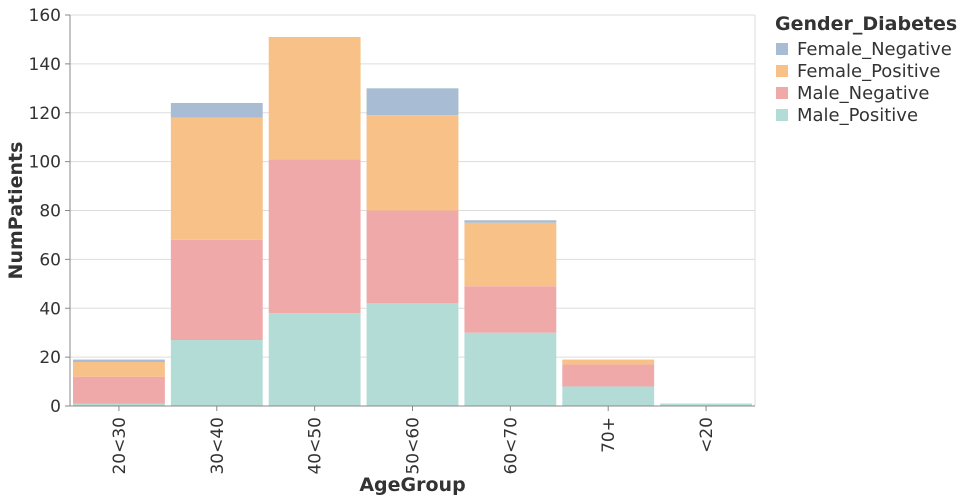 This screenshot has width=960, height=500. Describe the element at coordinates (45, 163) in the screenshot. I see `y-tick-label: 100` at that location.